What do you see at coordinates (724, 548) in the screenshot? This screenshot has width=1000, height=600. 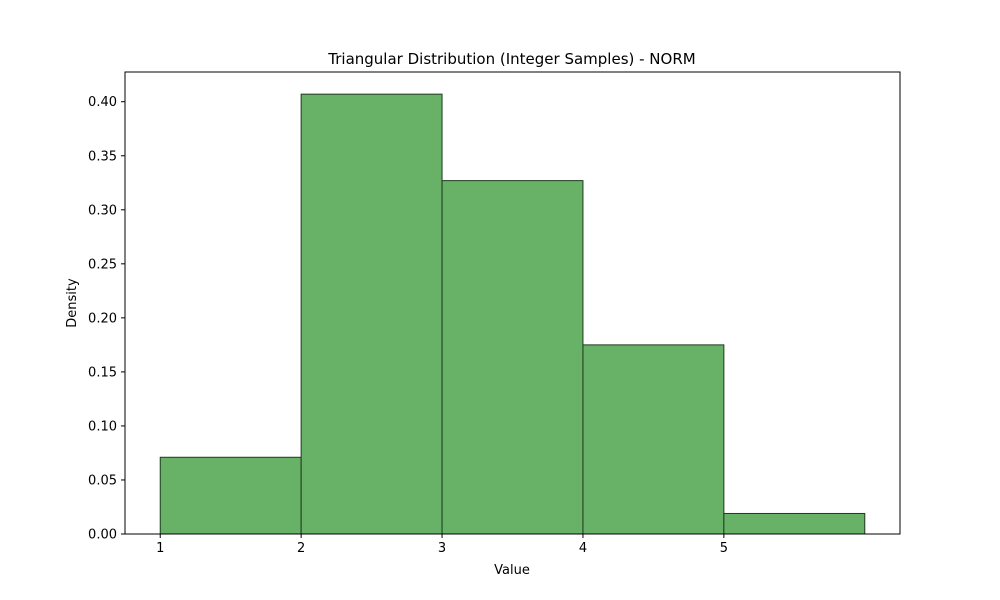 I see `x-tick-label: 5` at bounding box center [724, 548].